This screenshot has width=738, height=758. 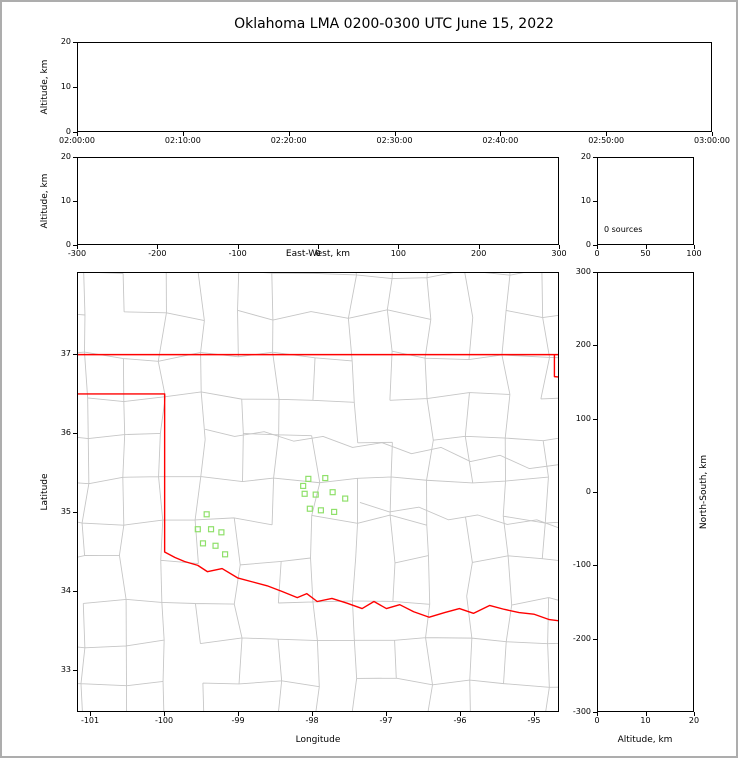 What do you see at coordinates (182, 140) in the screenshot?
I see `tick-label: 02:10:00` at bounding box center [182, 140].